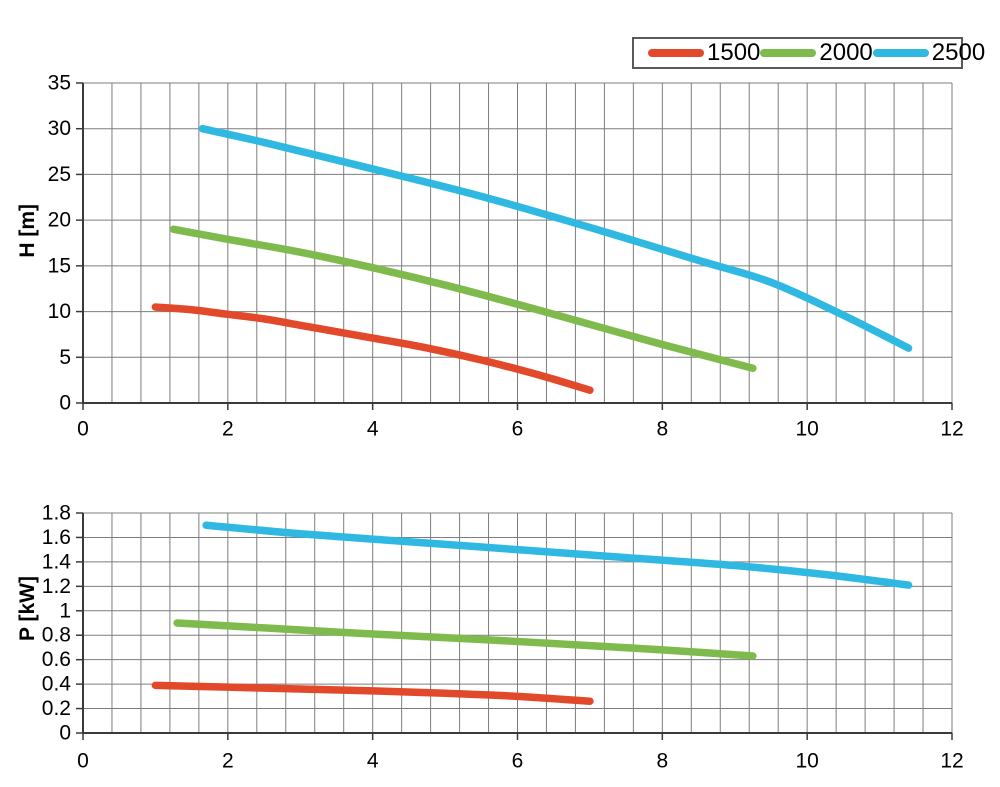 The width and height of the screenshot is (1000, 787). Describe the element at coordinates (56, 513) in the screenshot. I see `y-tick-label: 1.8` at that location.